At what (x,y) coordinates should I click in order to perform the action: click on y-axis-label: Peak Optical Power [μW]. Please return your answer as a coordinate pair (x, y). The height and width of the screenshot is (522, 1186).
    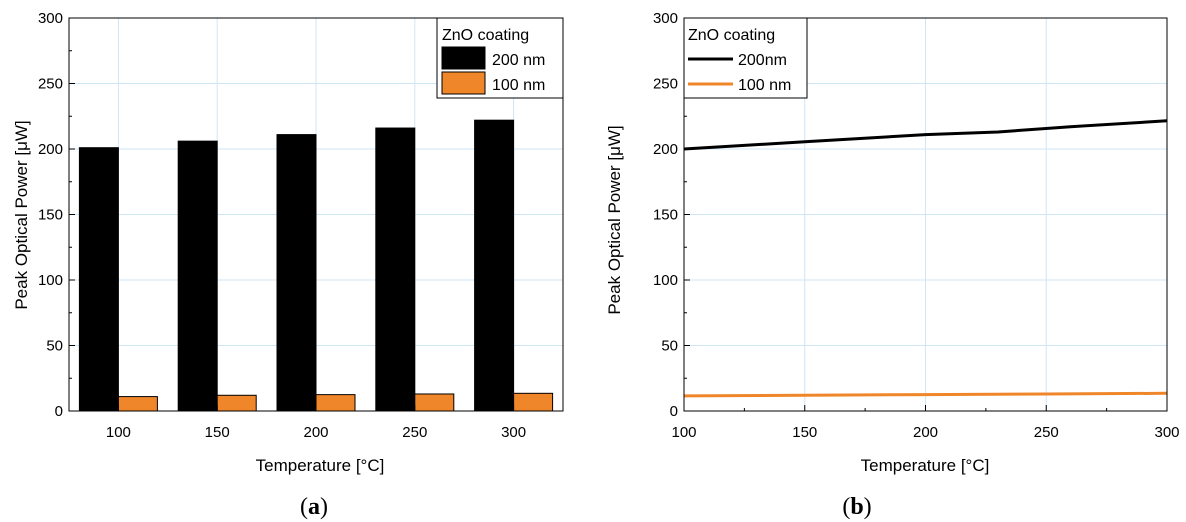
    Looking at the image, I should click on (21, 214).